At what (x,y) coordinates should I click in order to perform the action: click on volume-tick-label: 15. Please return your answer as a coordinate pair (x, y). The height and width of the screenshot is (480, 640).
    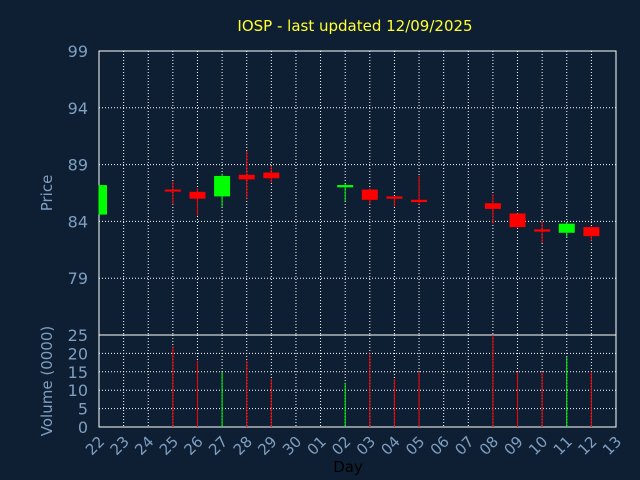
    Looking at the image, I should click on (78, 372).